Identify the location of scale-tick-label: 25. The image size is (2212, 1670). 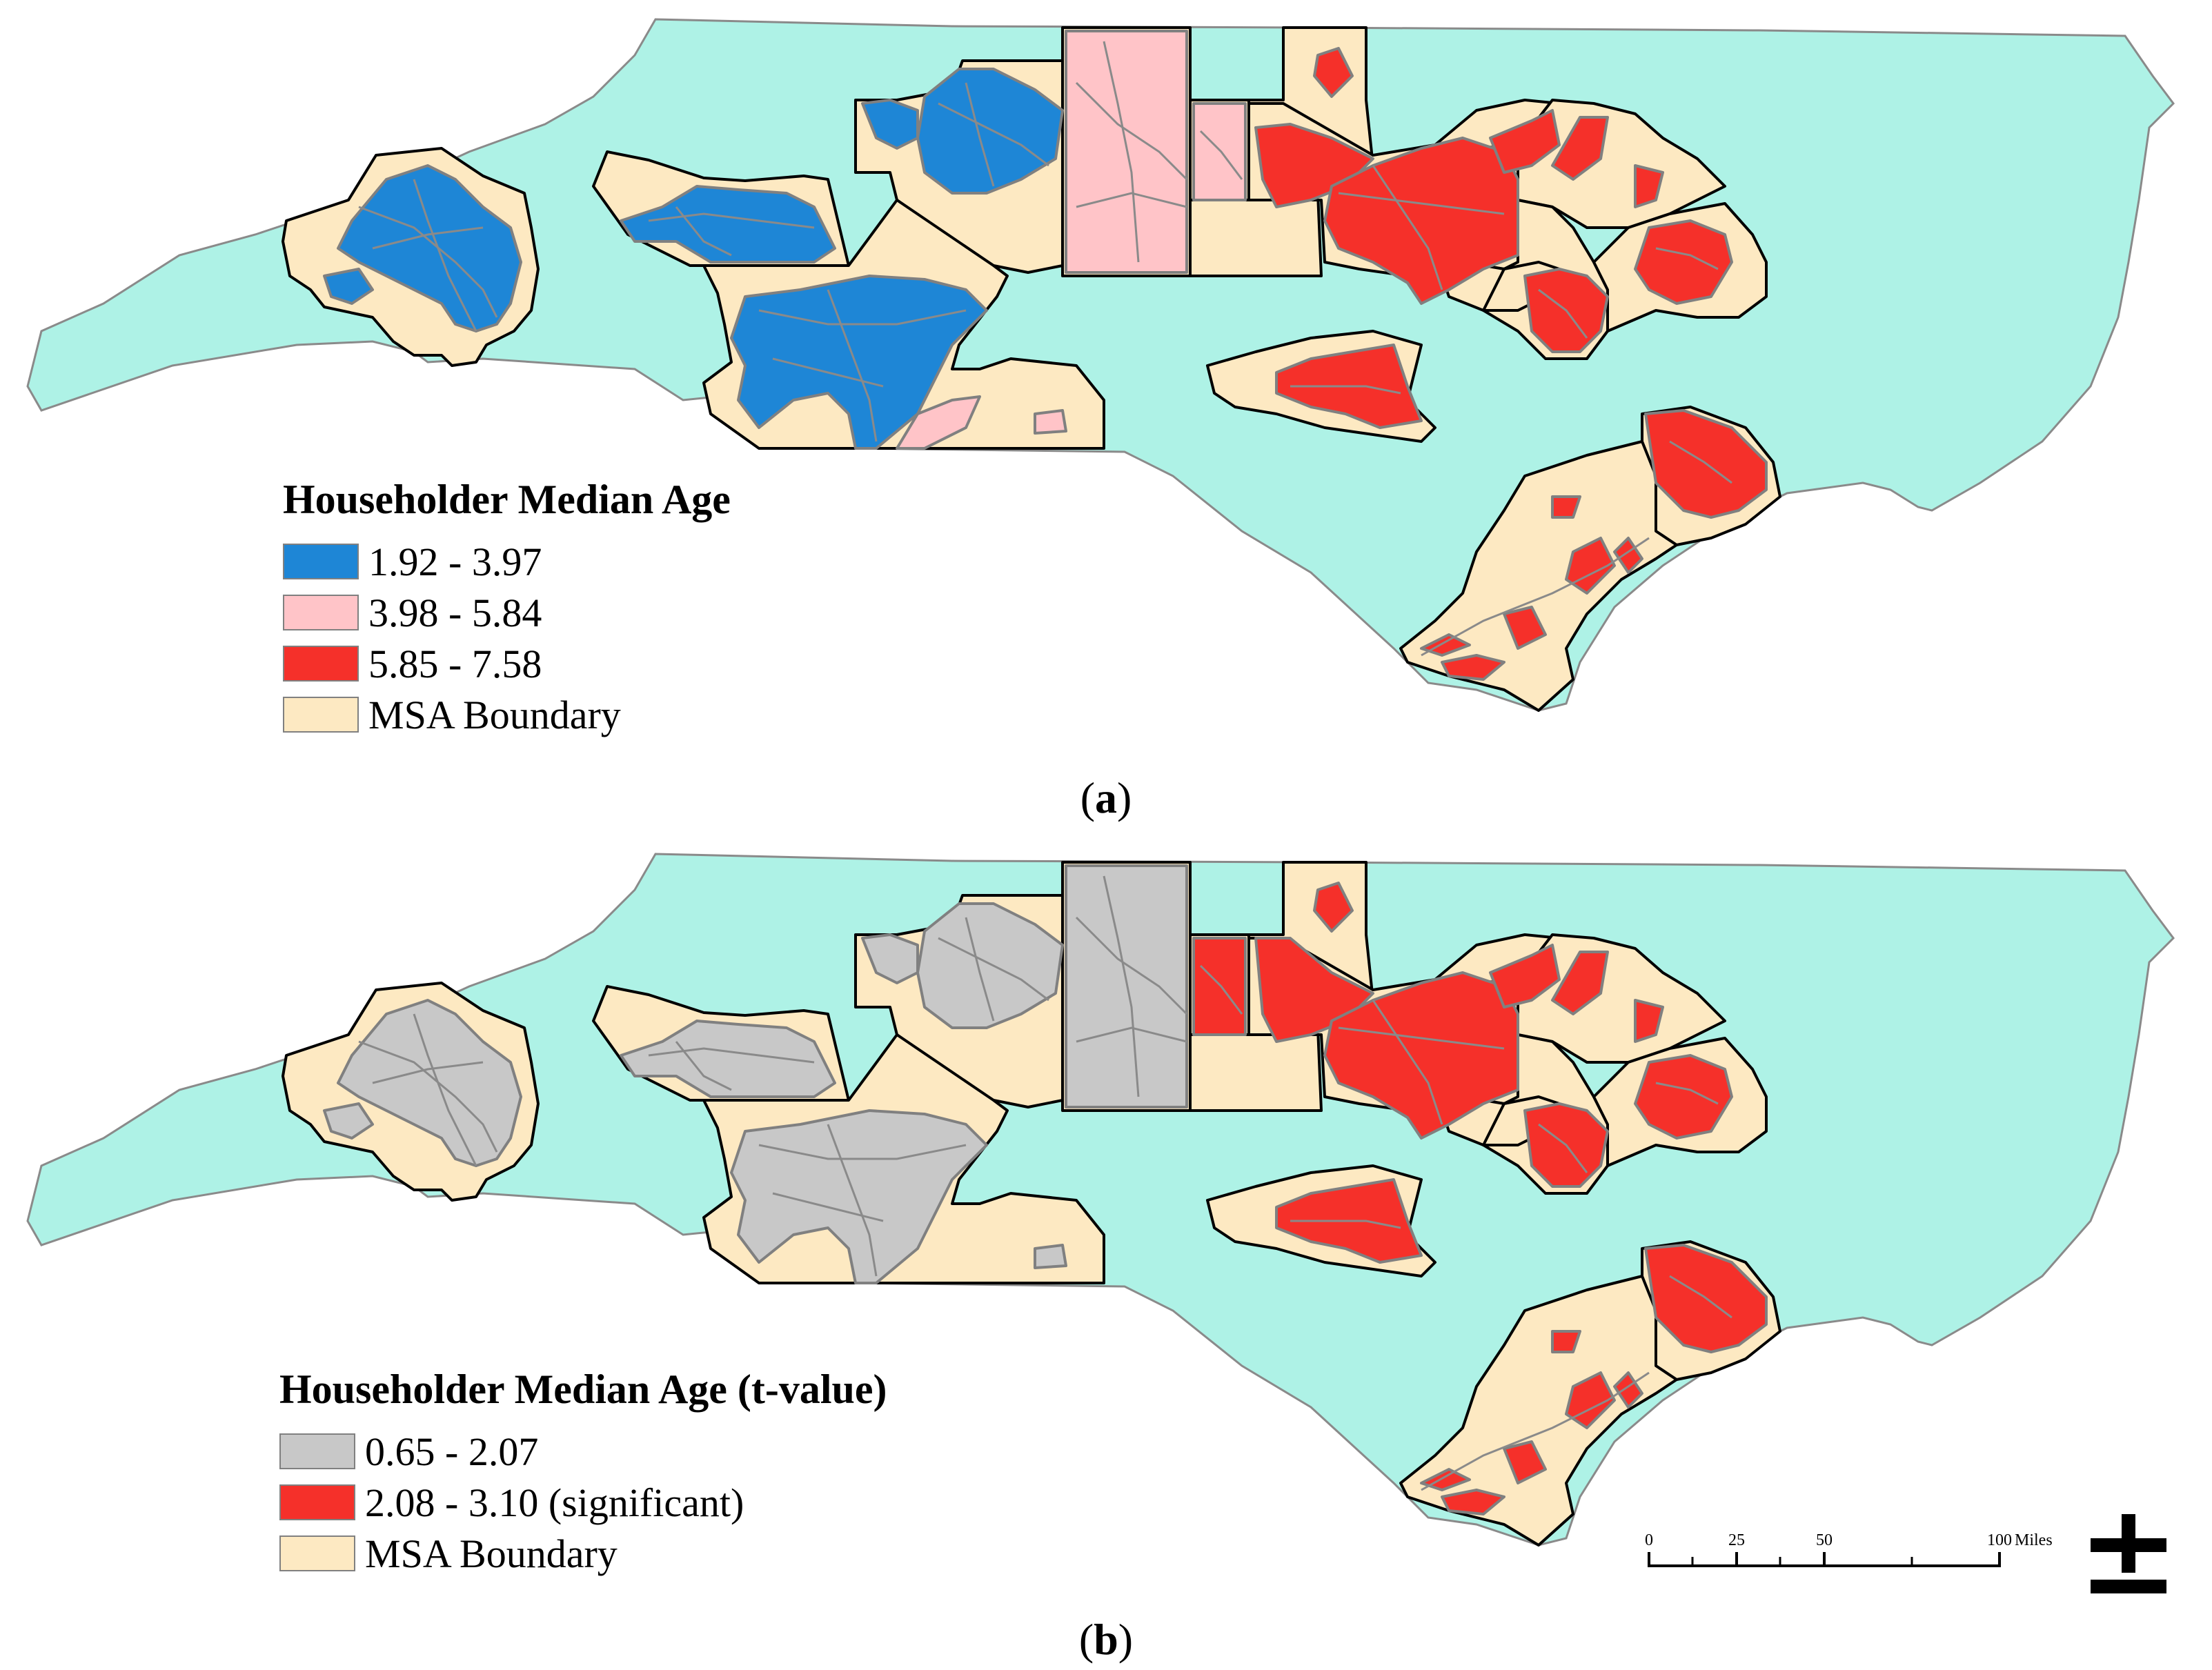
(1736, 1540).